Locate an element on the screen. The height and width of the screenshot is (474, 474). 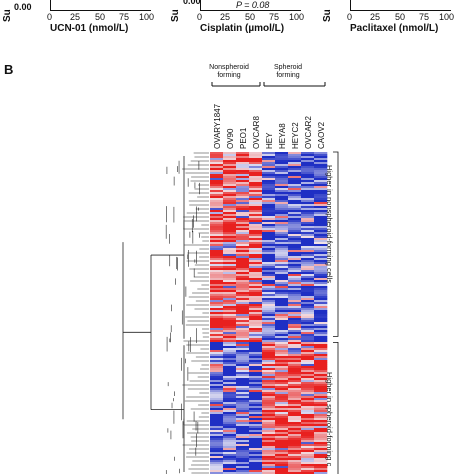
x-tick-2-3: 75 is located at coordinates (274, 17).